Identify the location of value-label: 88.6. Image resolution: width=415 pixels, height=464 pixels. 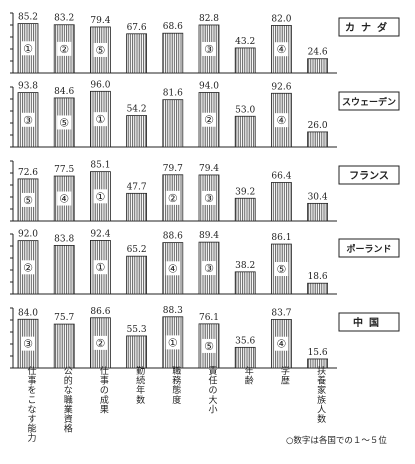
(173, 237).